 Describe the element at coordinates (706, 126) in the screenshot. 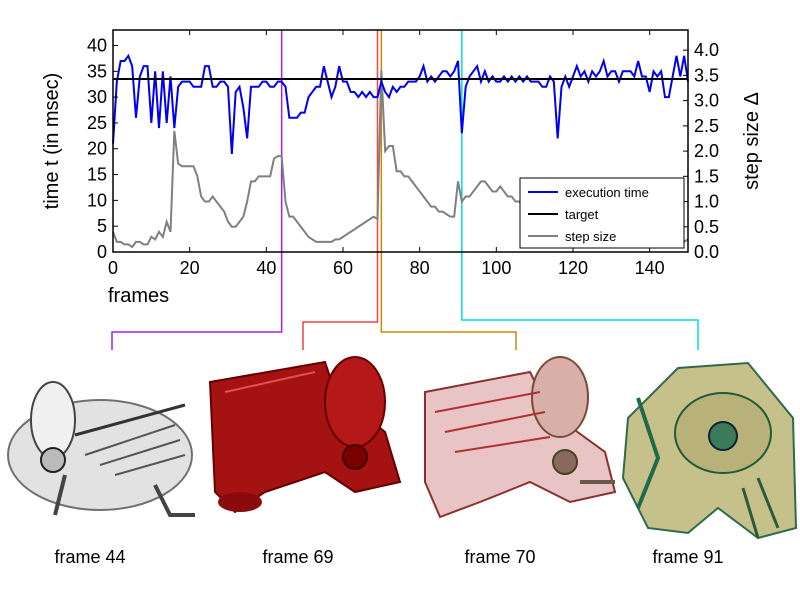

I see `y-tick-label-right: 2.5` at that location.